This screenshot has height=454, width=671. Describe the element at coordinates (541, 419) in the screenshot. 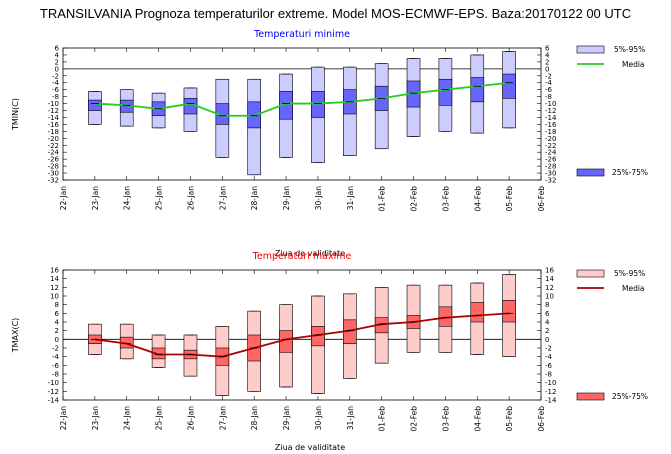

I see `x-tick-label: 06-Feb` at that location.